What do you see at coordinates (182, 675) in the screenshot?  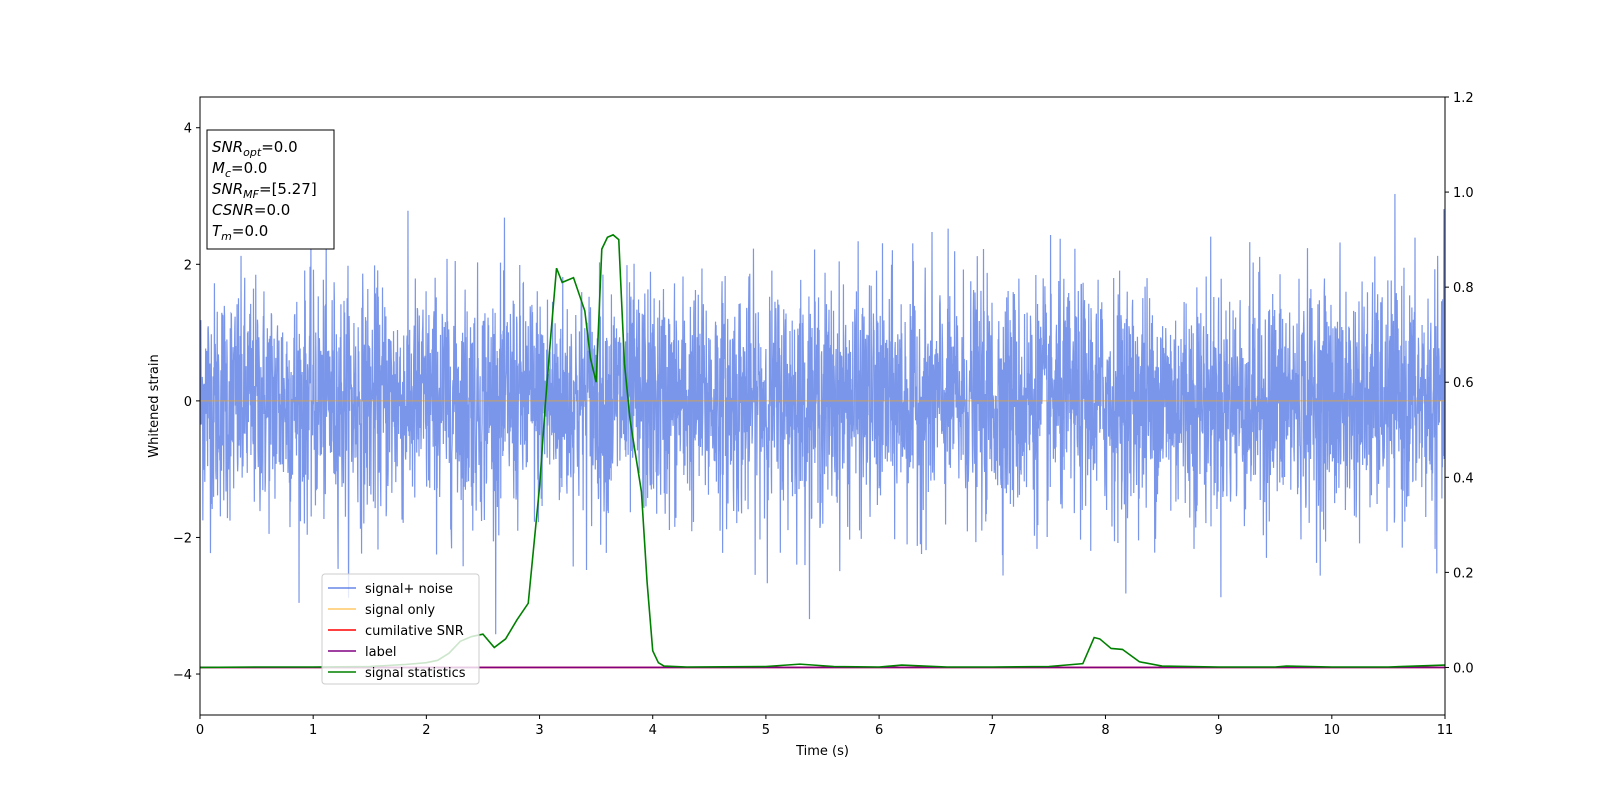 I see `y-tick-label: −4` at bounding box center [182, 675].